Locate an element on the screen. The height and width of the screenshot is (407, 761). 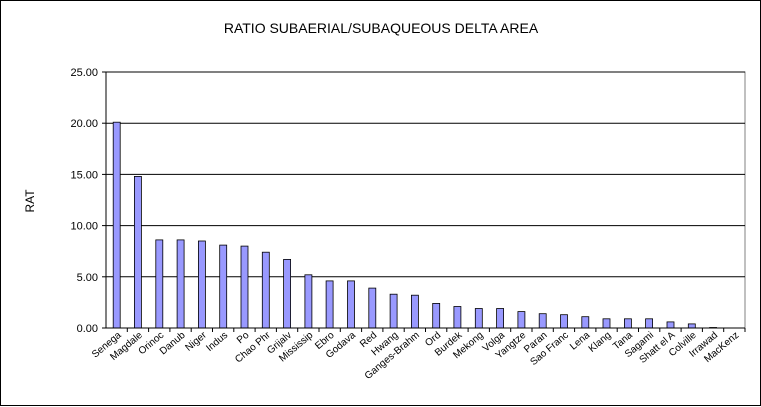
y-axis-label: RAT is located at coordinates (30, 201).